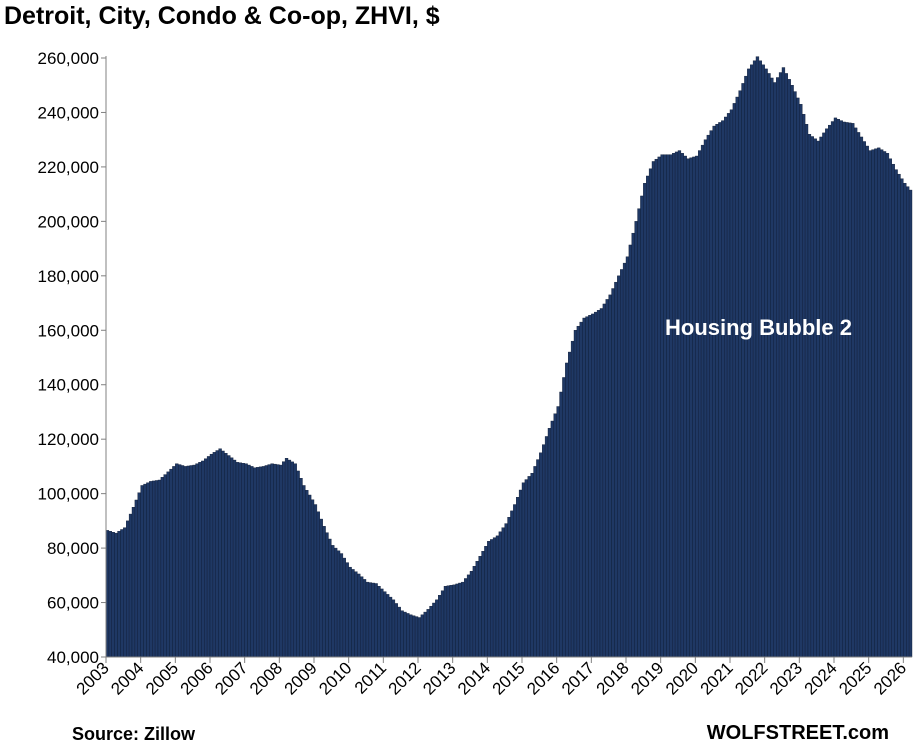  I want to click on y-tick-label: 100,000, so click(68, 494).